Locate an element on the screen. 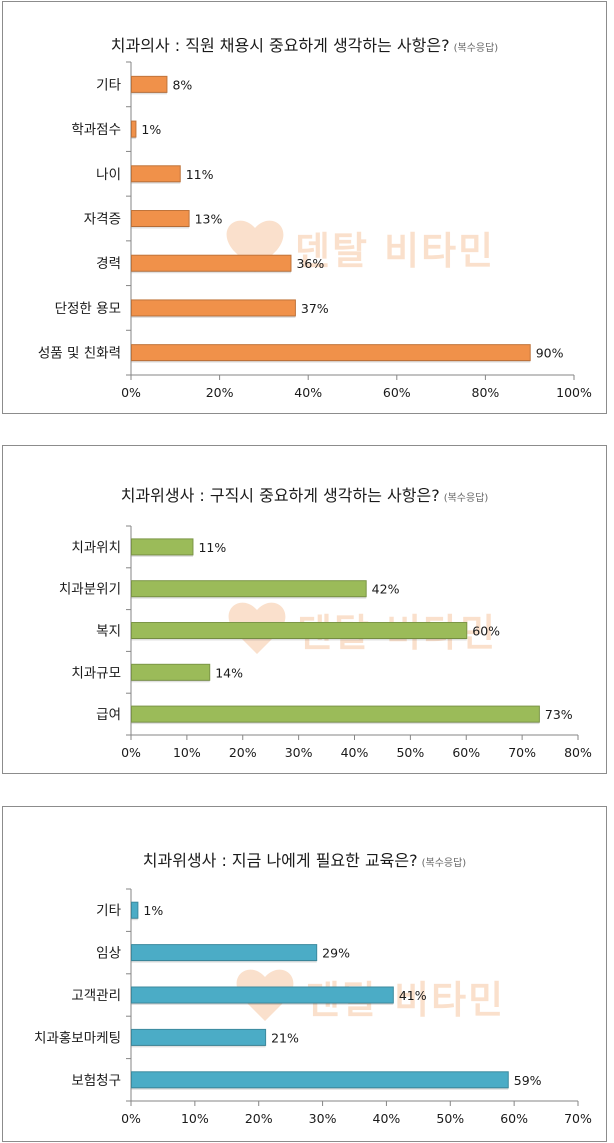  data-label: 14% is located at coordinates (229, 672).